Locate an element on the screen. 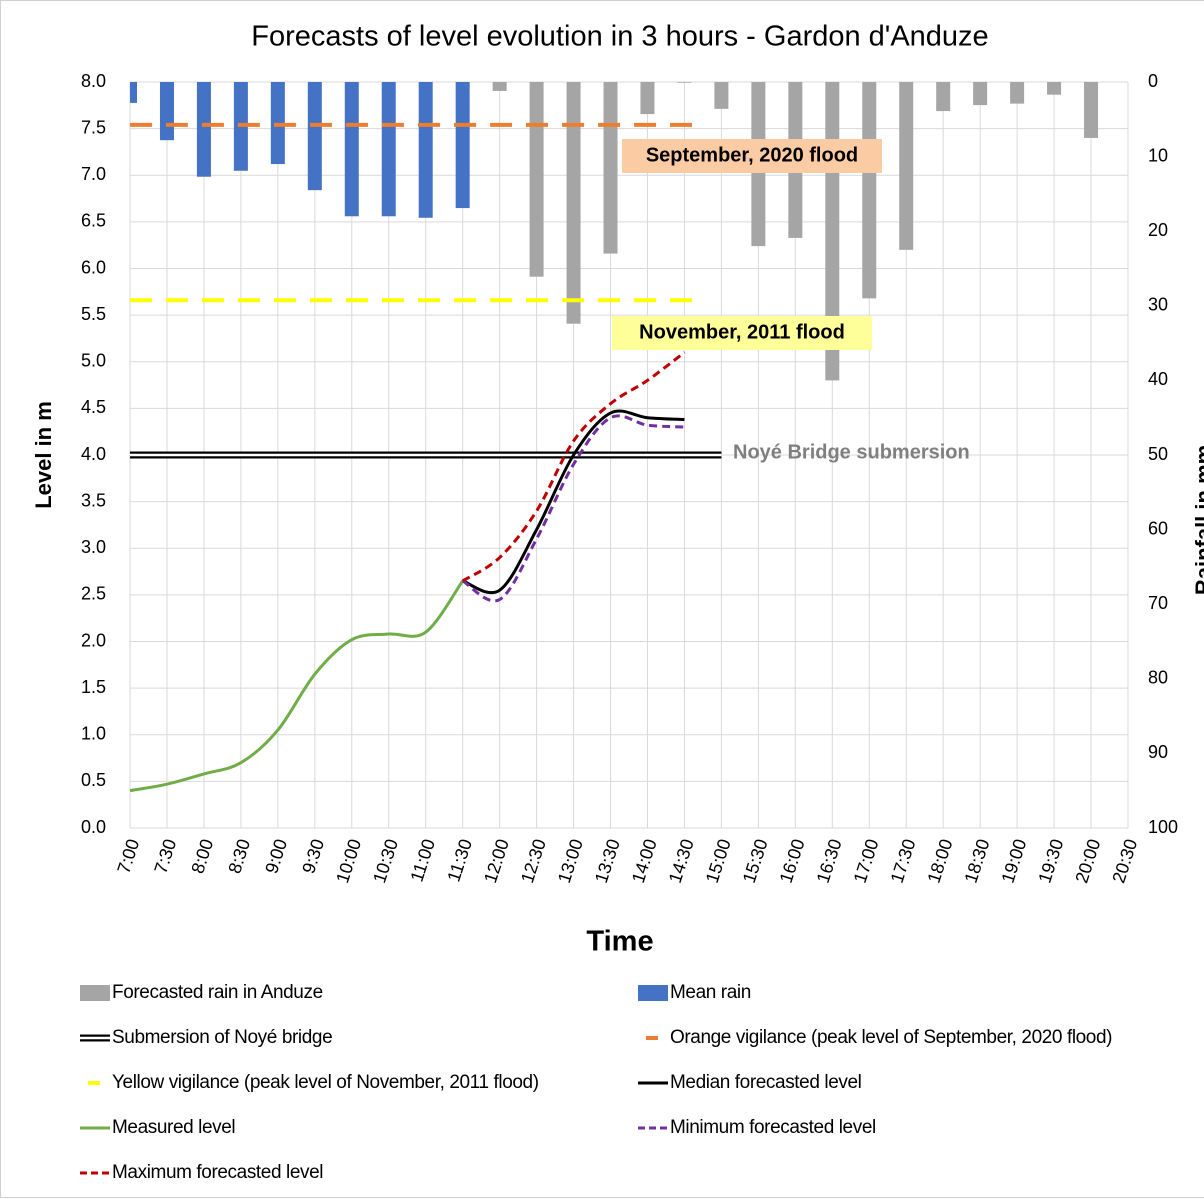  legend-label: Mean rain is located at coordinates (710, 992).